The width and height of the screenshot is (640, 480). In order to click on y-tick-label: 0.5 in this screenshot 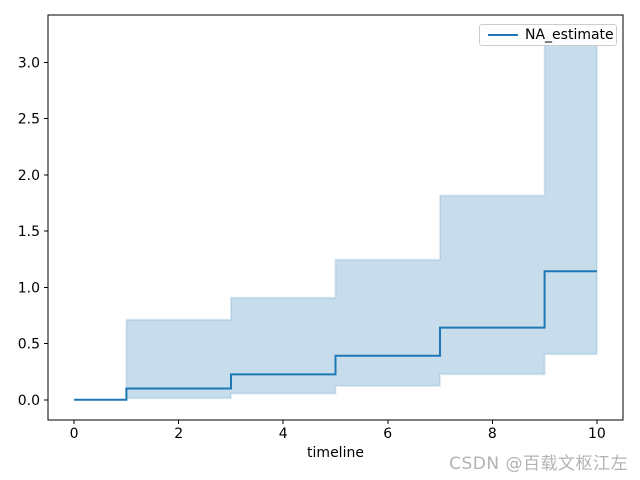, I will do `click(29, 345)`.